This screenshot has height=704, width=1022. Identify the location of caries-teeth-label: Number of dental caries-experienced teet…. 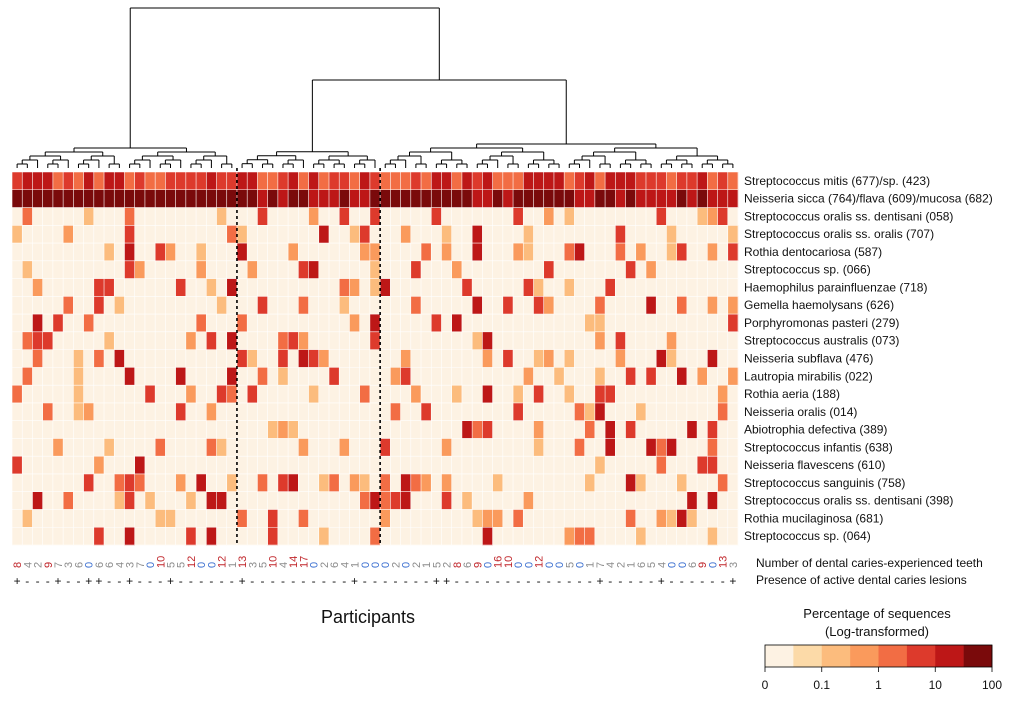
(869, 563).